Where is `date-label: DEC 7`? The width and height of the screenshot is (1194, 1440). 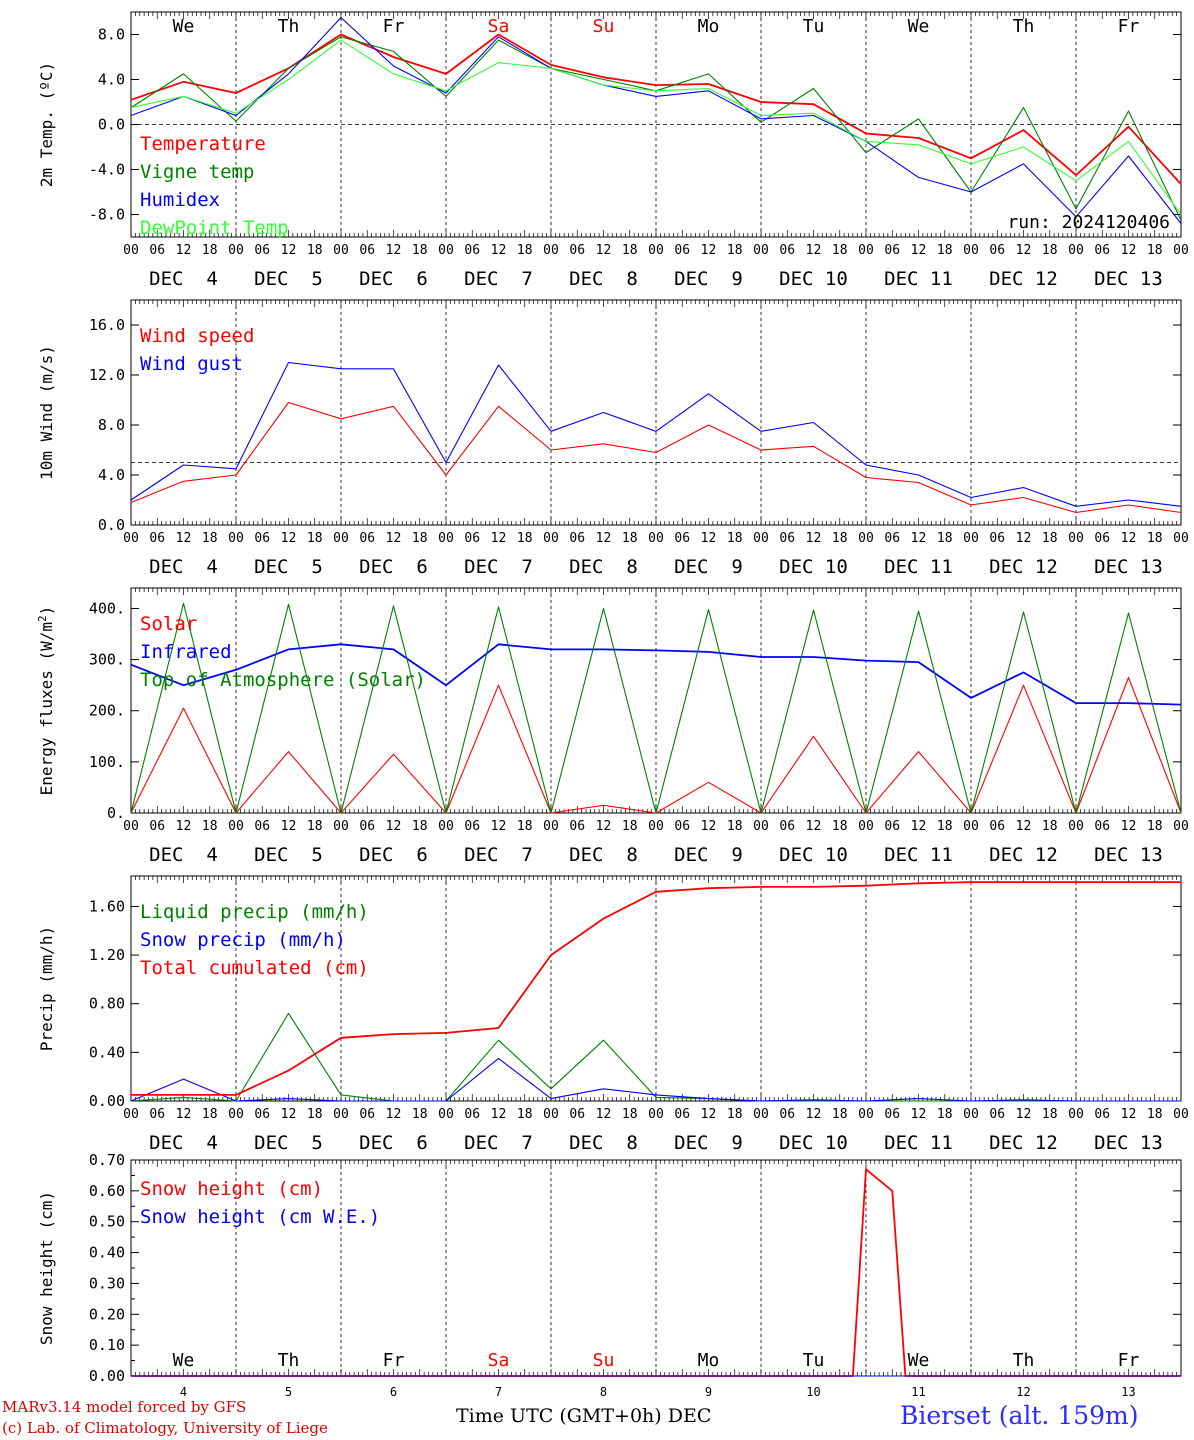 date-label: DEC 7 is located at coordinates (498, 1143).